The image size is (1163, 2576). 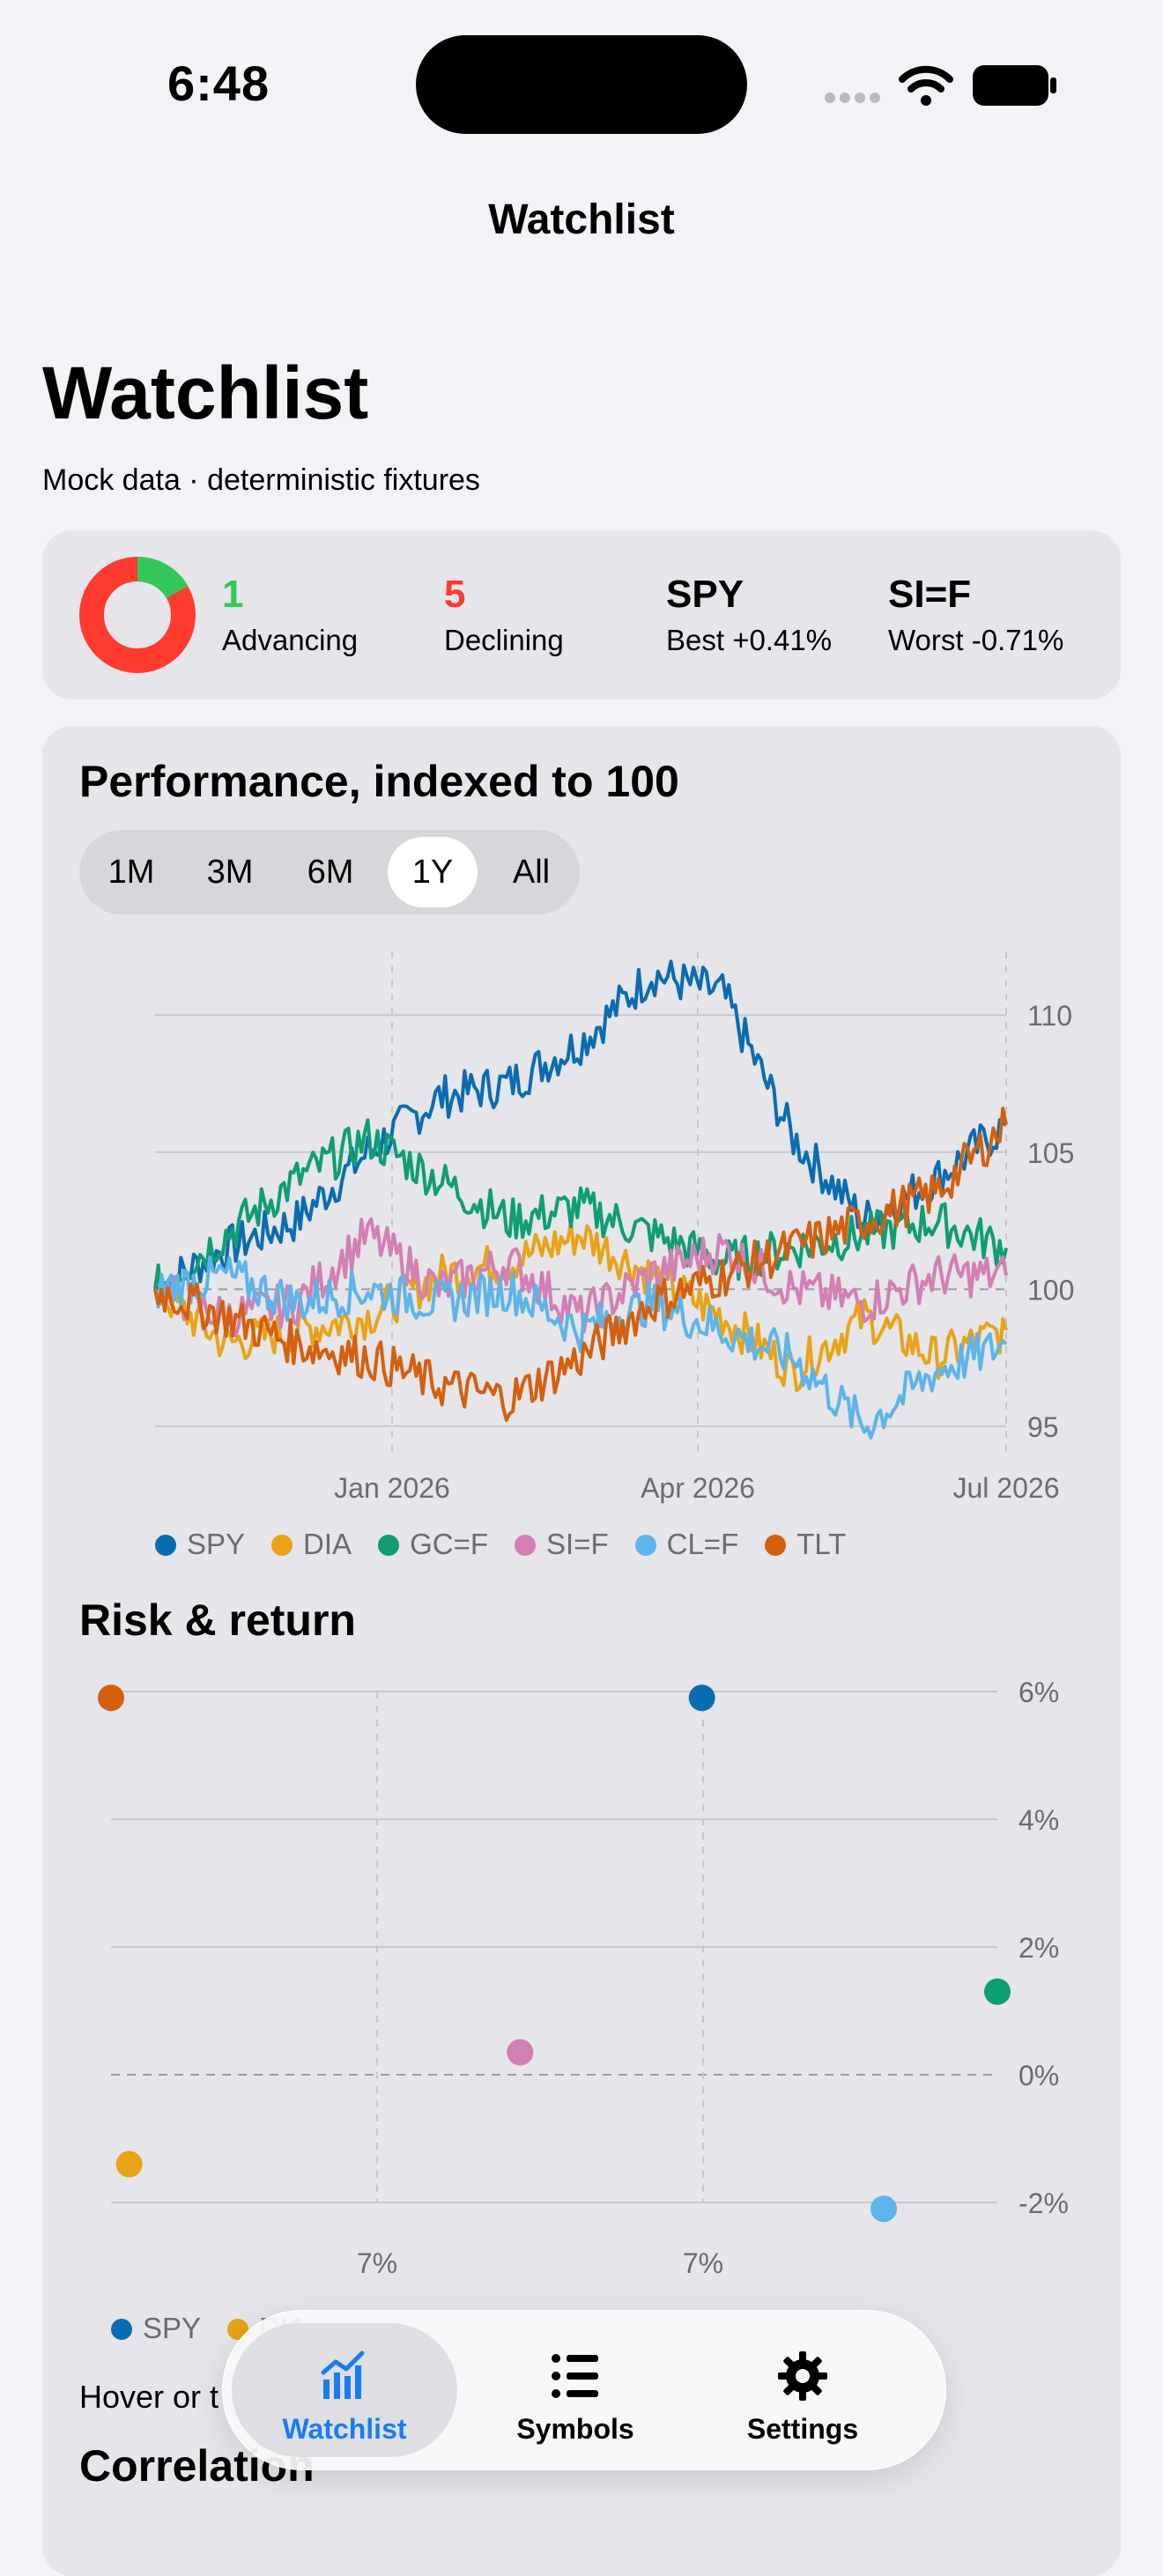 I want to click on best-symbol: SPY, so click(x=705, y=595).